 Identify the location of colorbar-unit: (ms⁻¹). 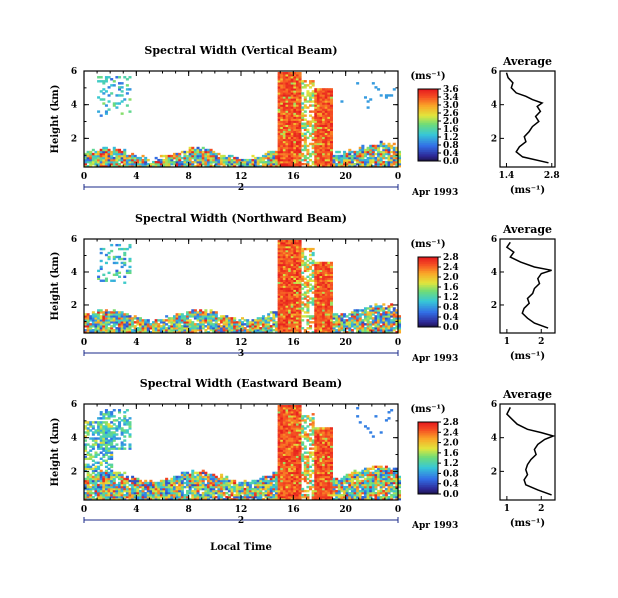
(427, 76).